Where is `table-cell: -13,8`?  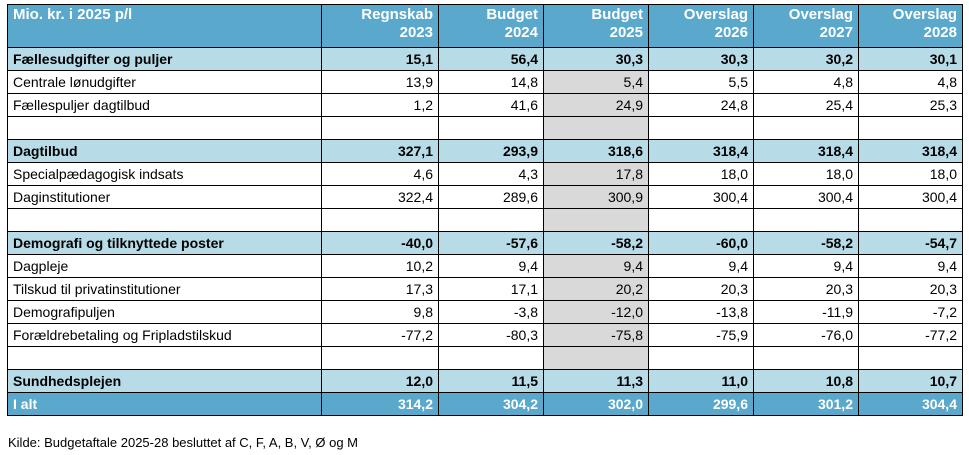 table-cell: -13,8 is located at coordinates (701, 312).